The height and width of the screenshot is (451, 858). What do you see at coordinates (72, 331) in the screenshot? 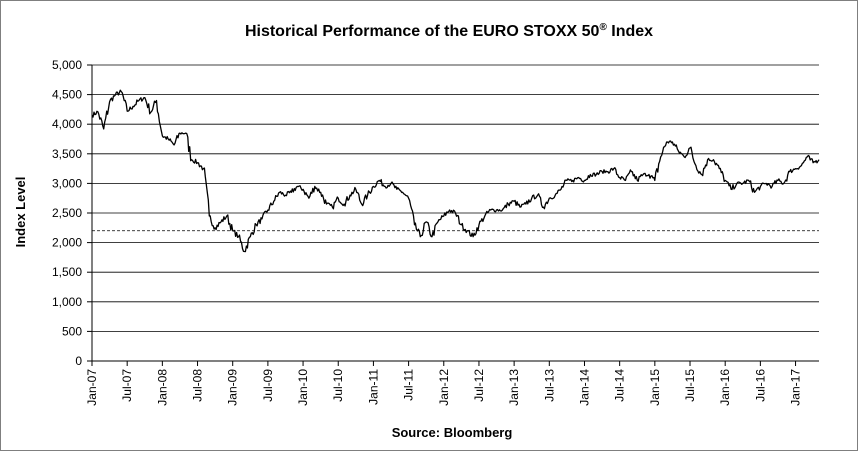
I see `y-tick-label: 500` at bounding box center [72, 331].